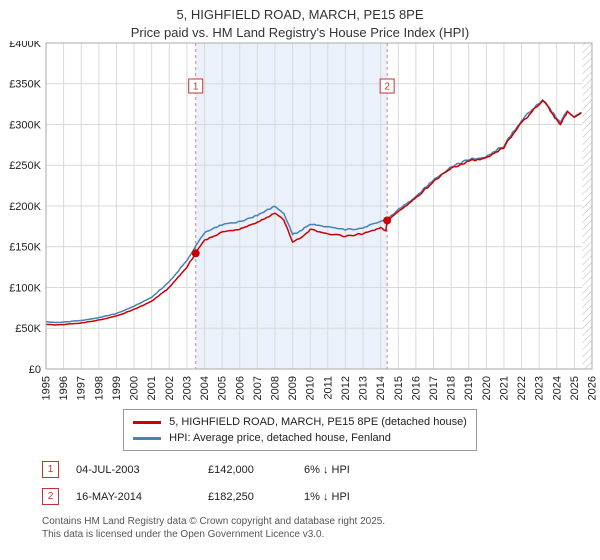 This screenshot has width=600, height=560. What do you see at coordinates (50, 496) in the screenshot?
I see `sale-marker-2: 2` at bounding box center [50, 496].